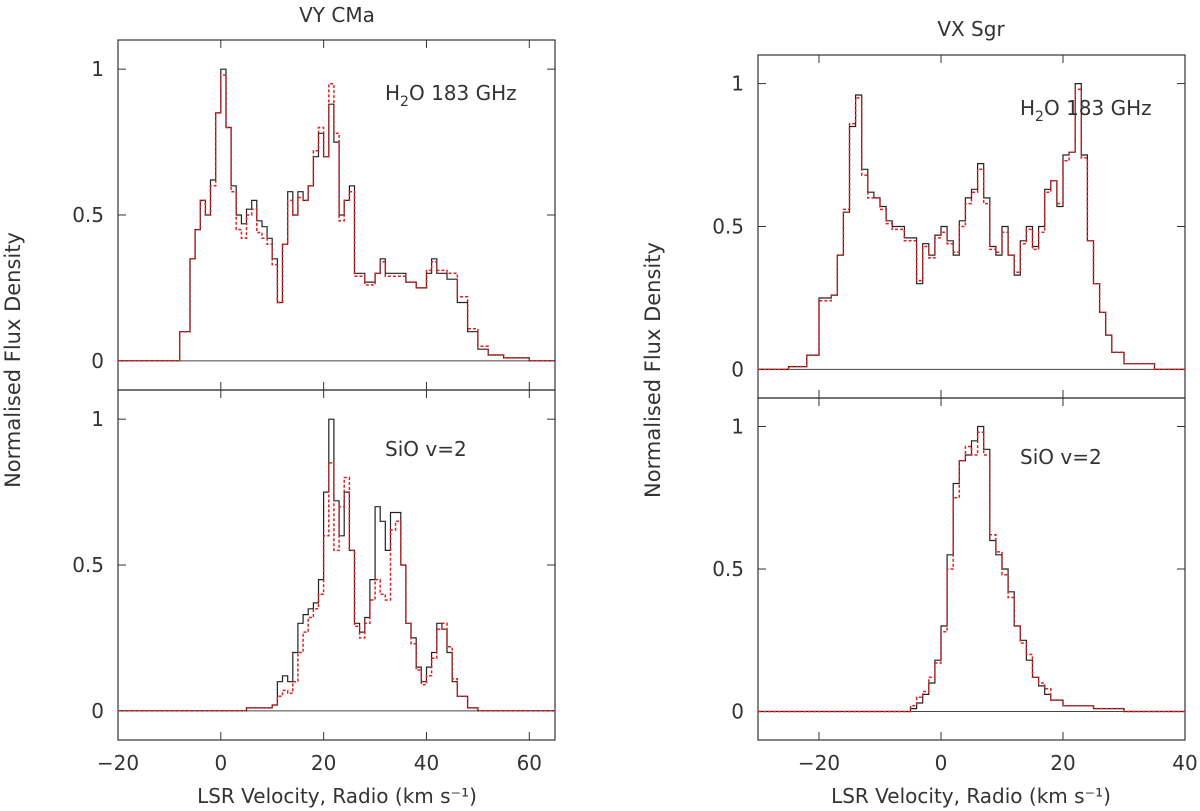  What do you see at coordinates (88, 215) in the screenshot?
I see `ytick-label-c0-p0-1: 0.5` at bounding box center [88, 215].